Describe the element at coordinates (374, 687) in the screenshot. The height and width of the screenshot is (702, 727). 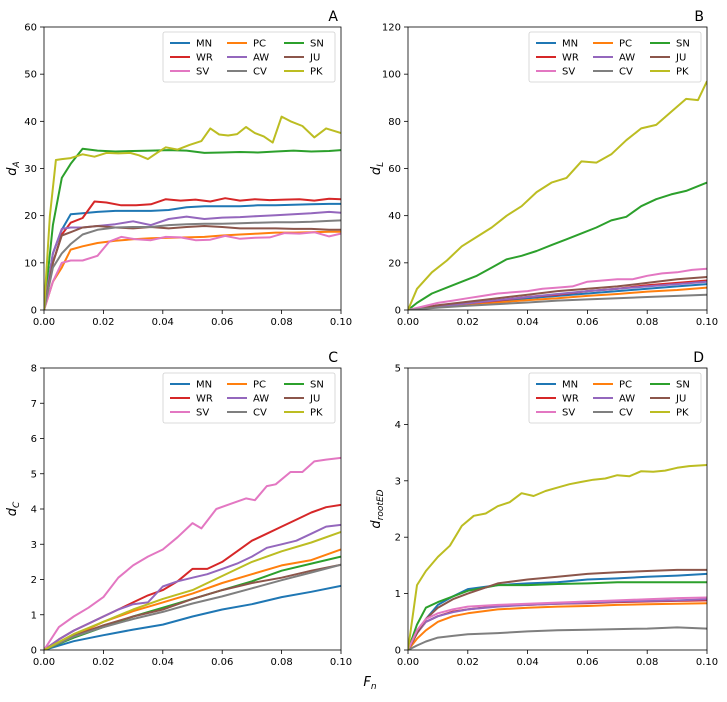
I see `x-axis-label-sub: n` at that location.